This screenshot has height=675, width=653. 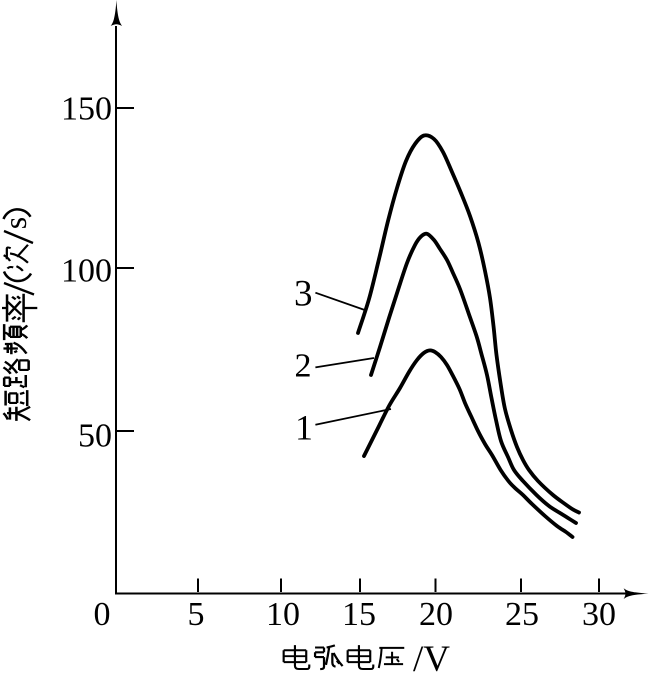 I want to click on svg-text: 150, so click(x=86, y=109).